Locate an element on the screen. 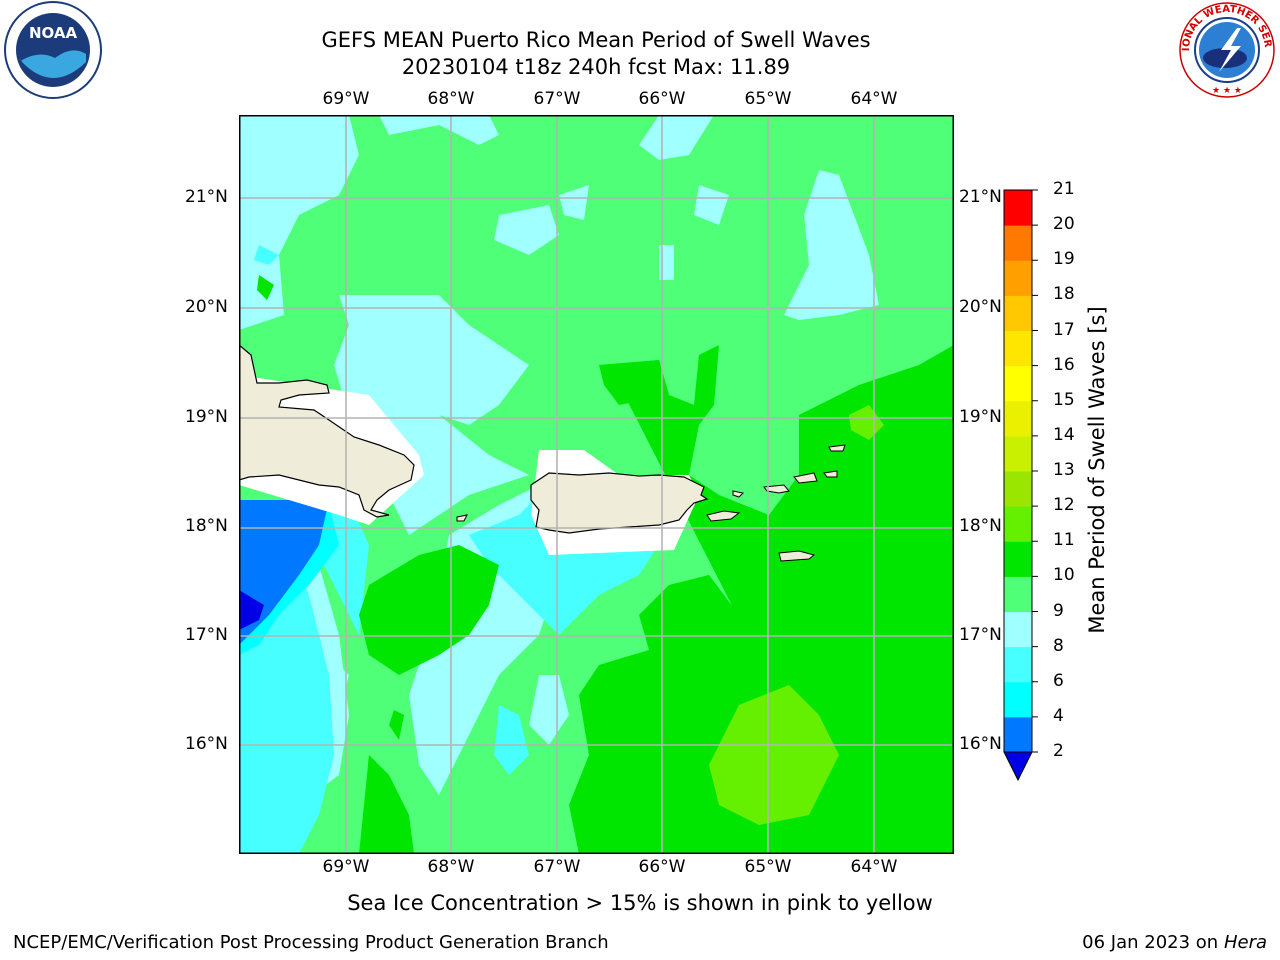 The image size is (1280, 960). colorbar-tick-label: 12 is located at coordinates (1064, 505).